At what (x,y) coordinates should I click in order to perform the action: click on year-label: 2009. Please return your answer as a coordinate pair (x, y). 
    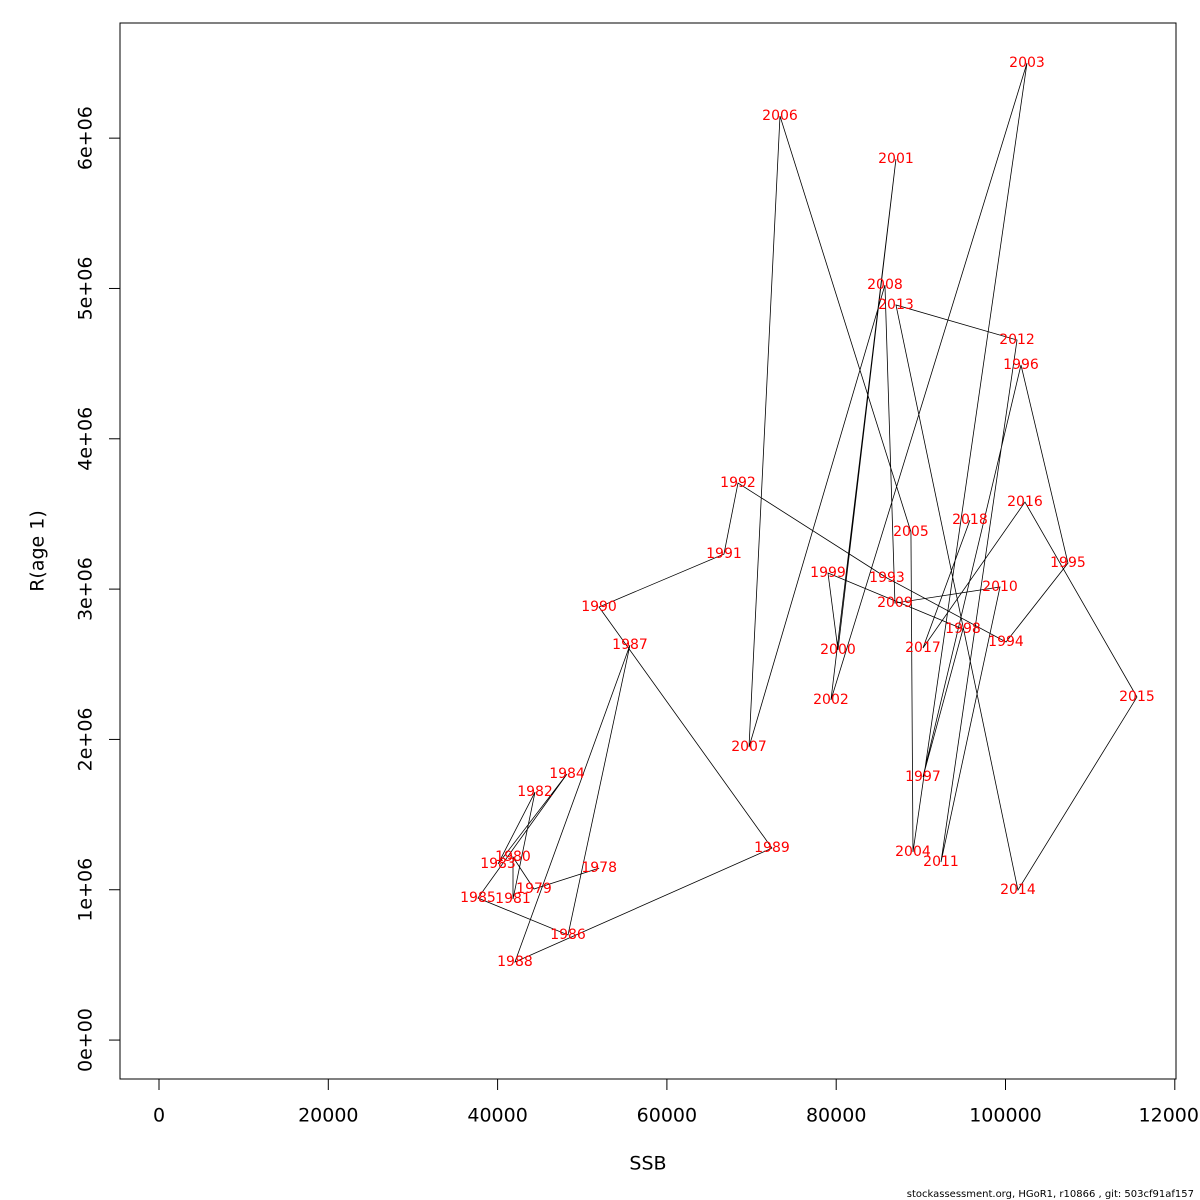
    Looking at the image, I should click on (895, 603).